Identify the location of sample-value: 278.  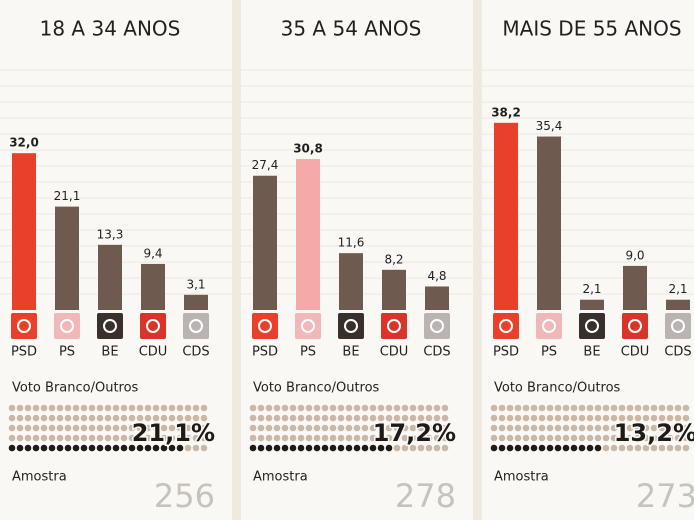
(425, 496).